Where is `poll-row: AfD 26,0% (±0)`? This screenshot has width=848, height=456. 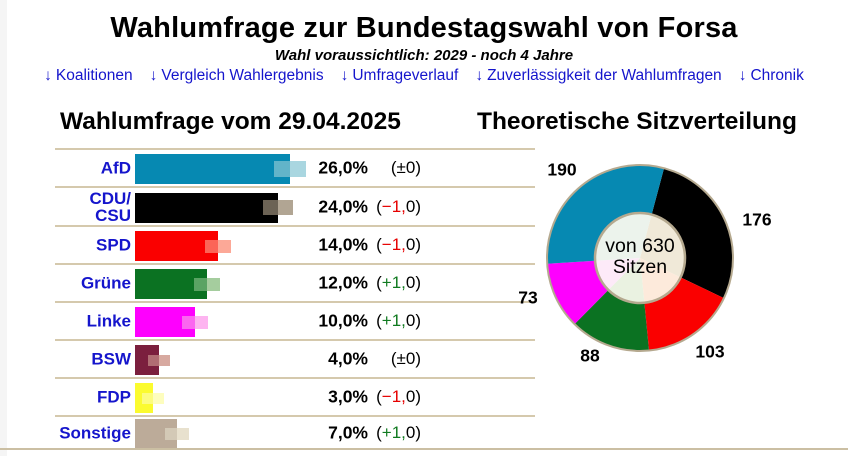 poll-row: AfD 26,0% (±0) is located at coordinates (295, 167).